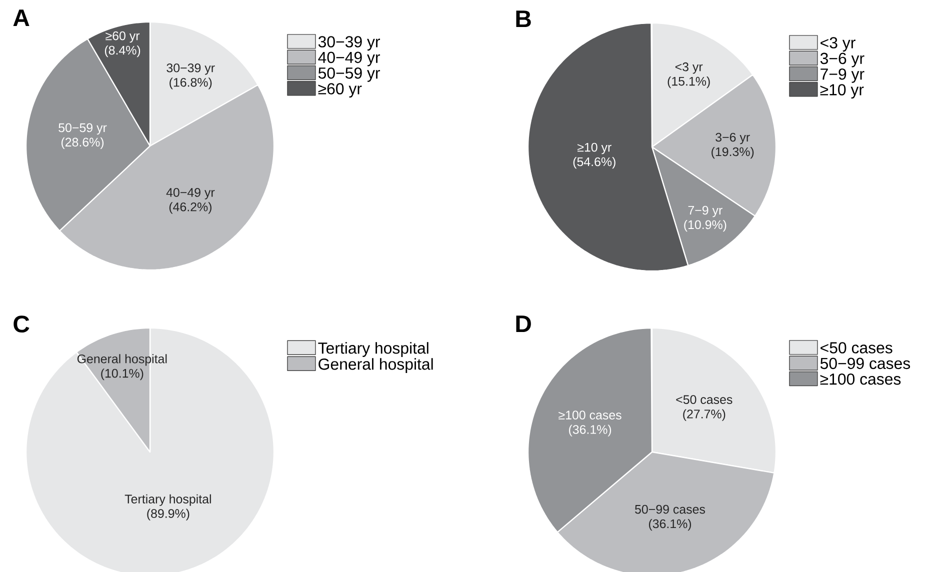  Describe the element at coordinates (689, 68) in the screenshot. I see `slice-label: <3 yr` at that location.